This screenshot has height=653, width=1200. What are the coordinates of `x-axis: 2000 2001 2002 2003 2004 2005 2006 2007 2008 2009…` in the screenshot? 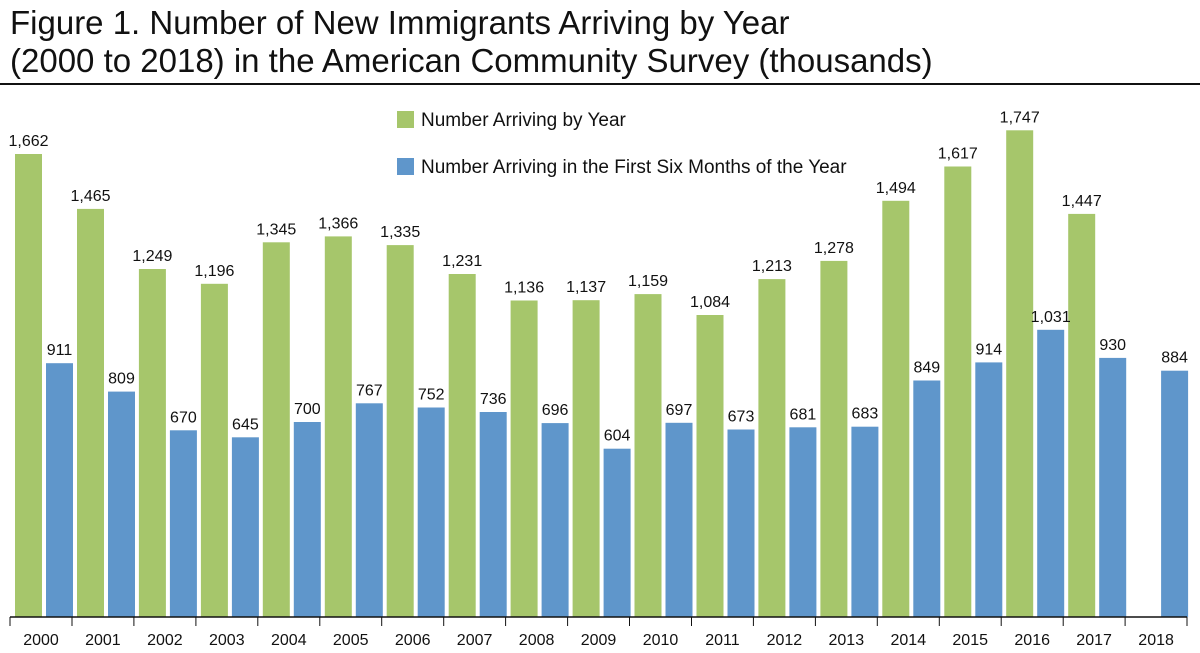 It's located at (598, 632).